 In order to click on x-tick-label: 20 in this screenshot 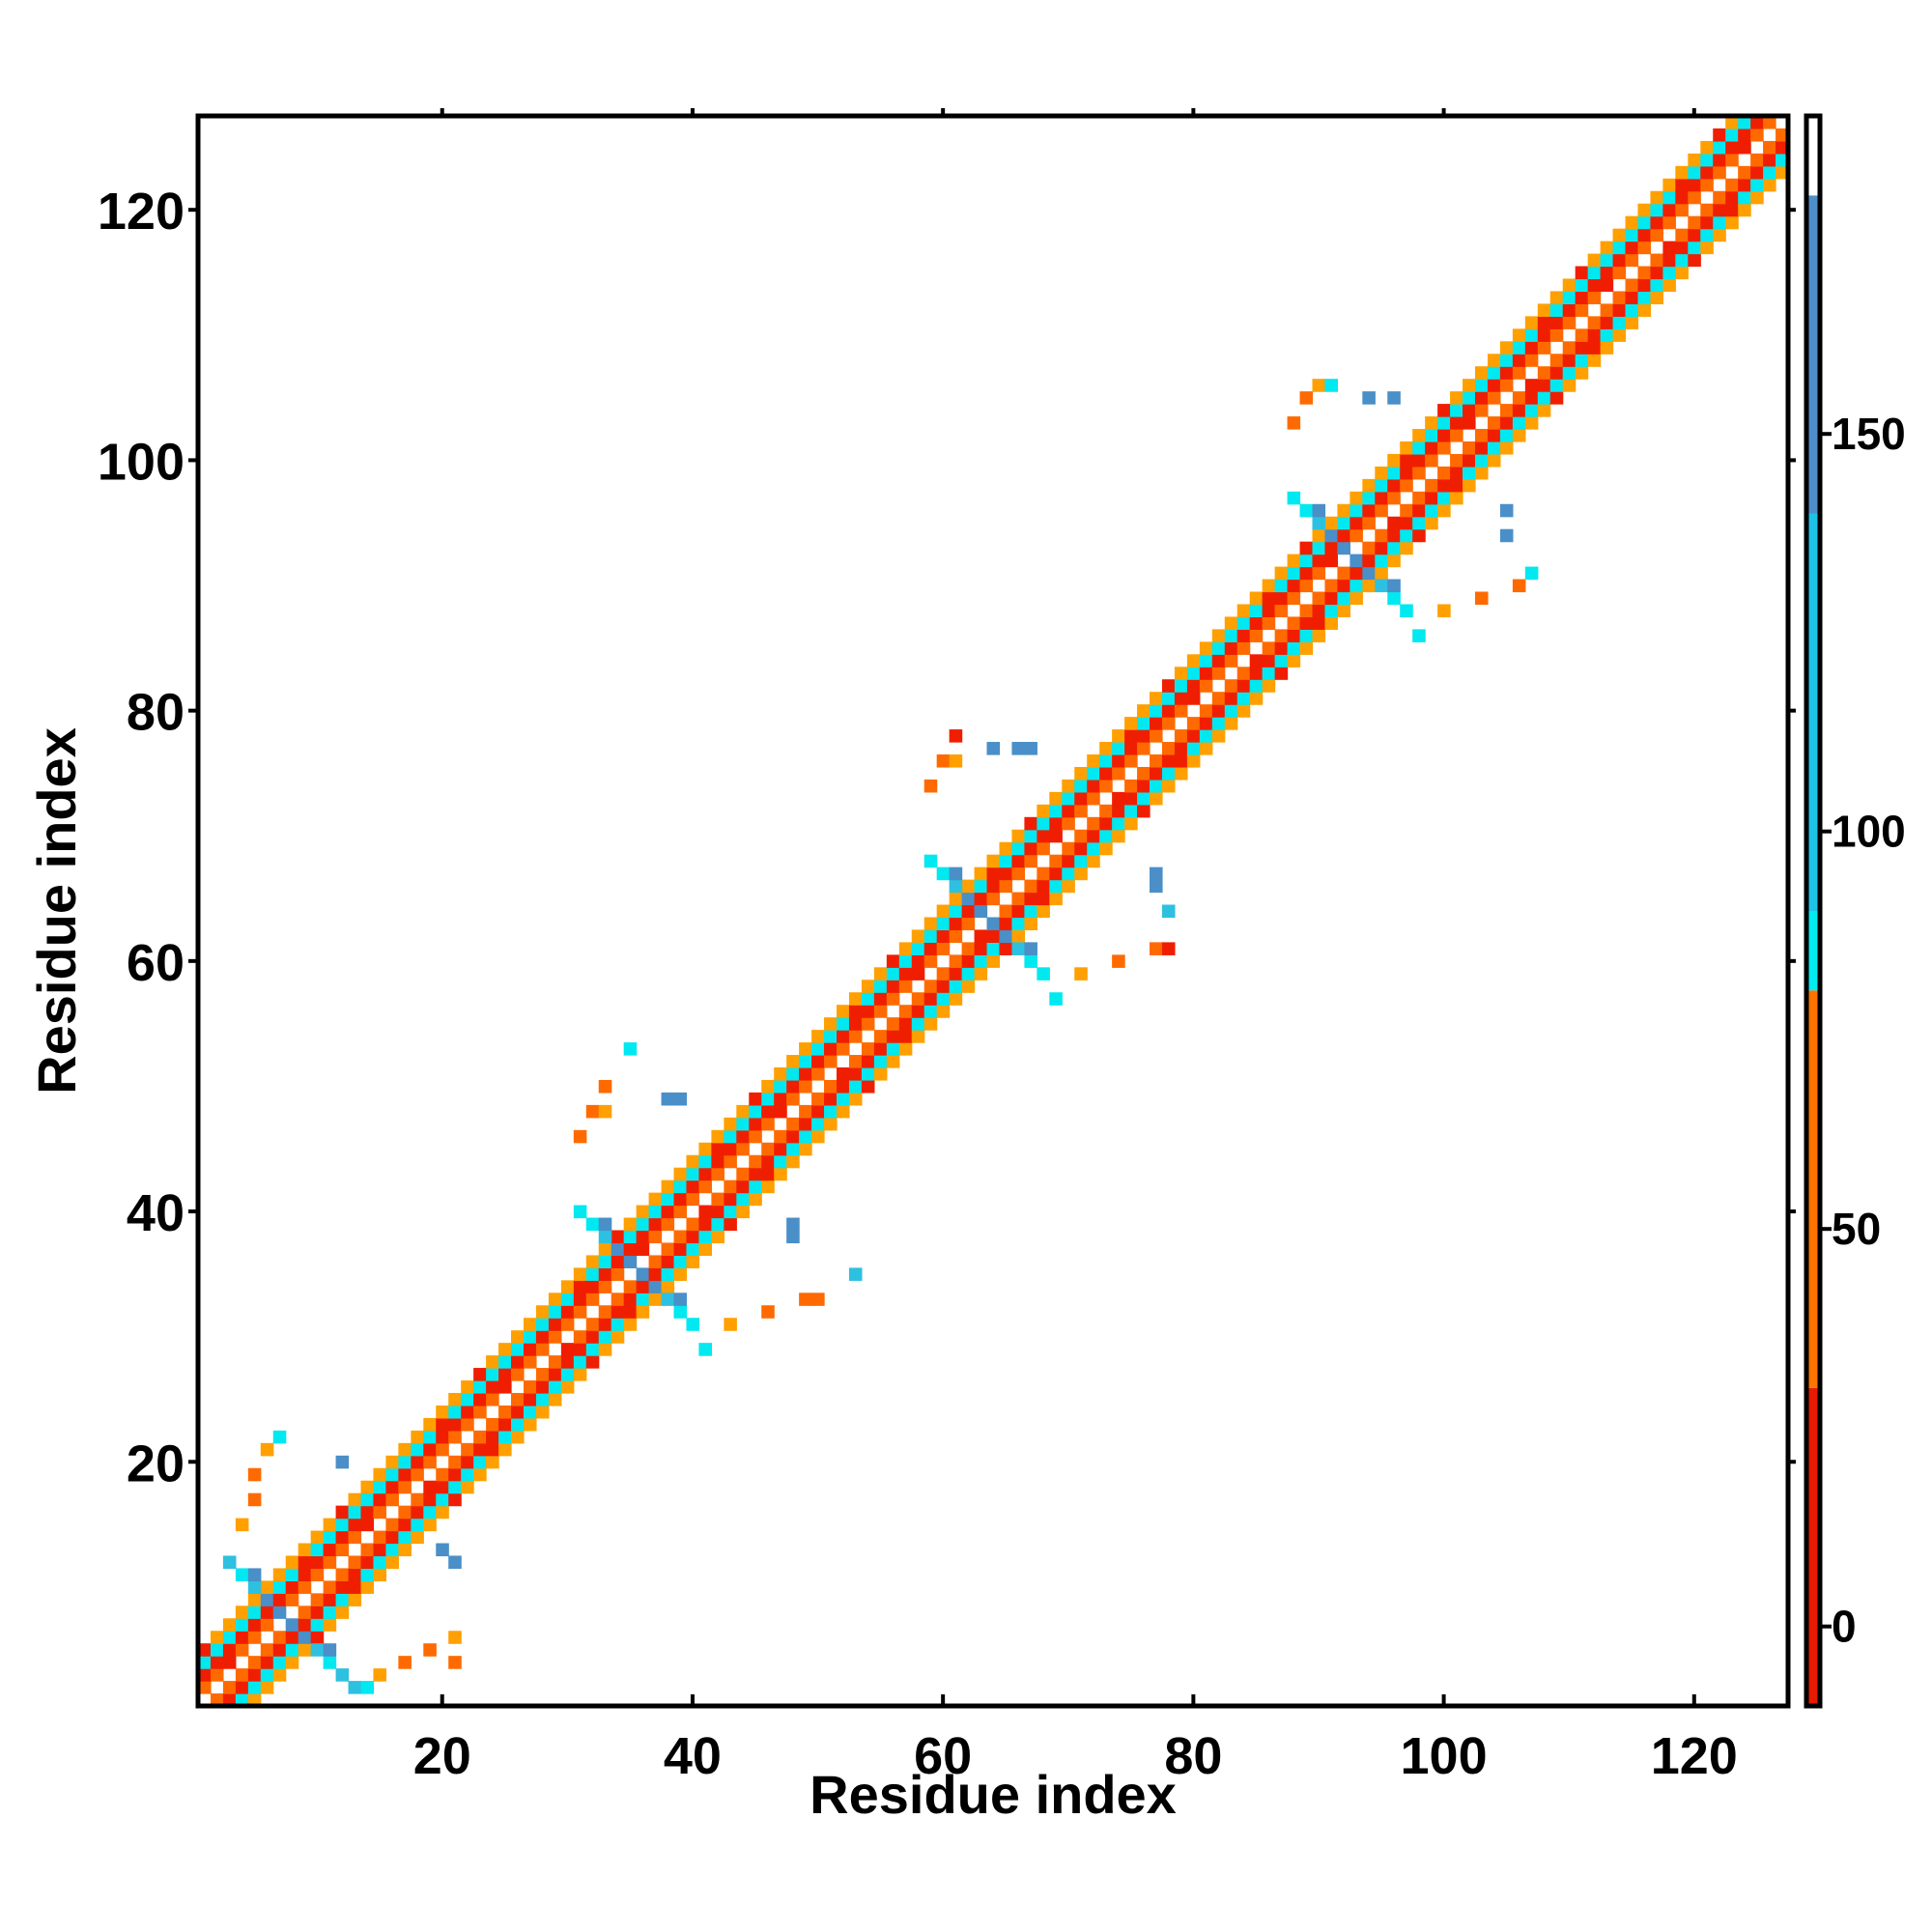, I will do `click(442, 1756)`.